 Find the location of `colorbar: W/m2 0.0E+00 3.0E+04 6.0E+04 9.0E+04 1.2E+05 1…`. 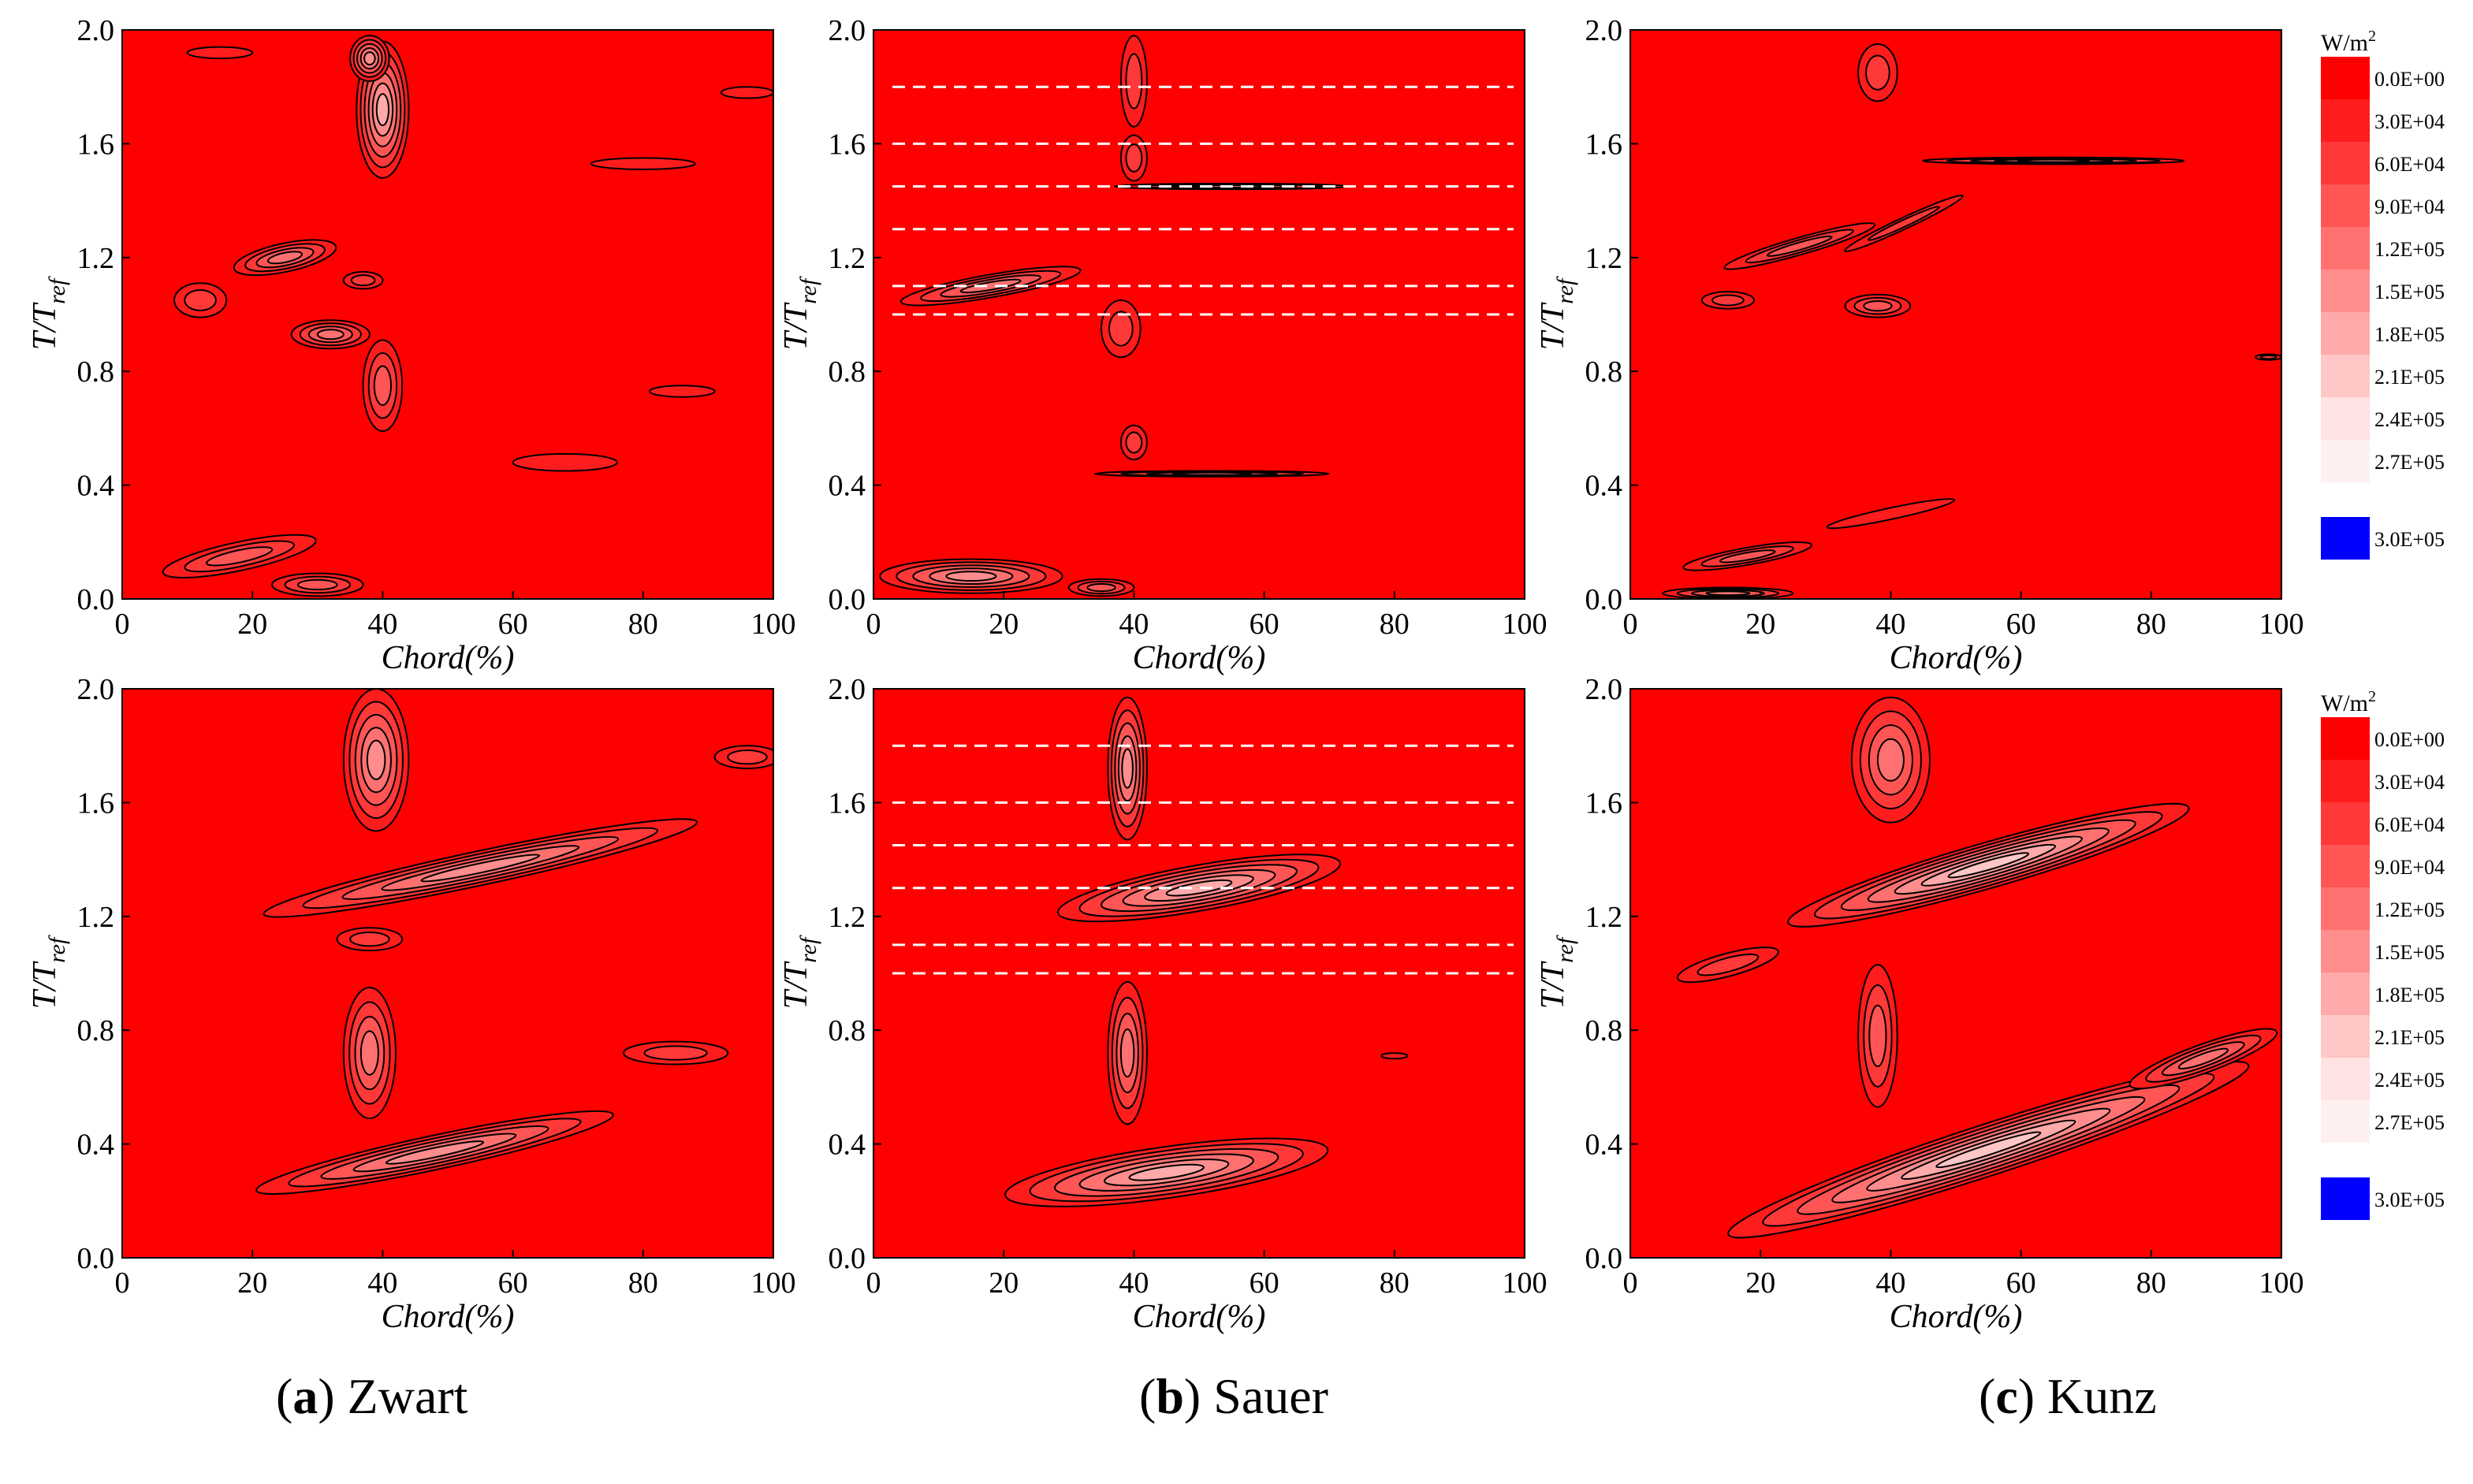

colorbar: W/m2 0.0E+00 3.0E+04 6.0E+04 9.0E+04 1.2E+05 1… is located at coordinates (2383, 954).